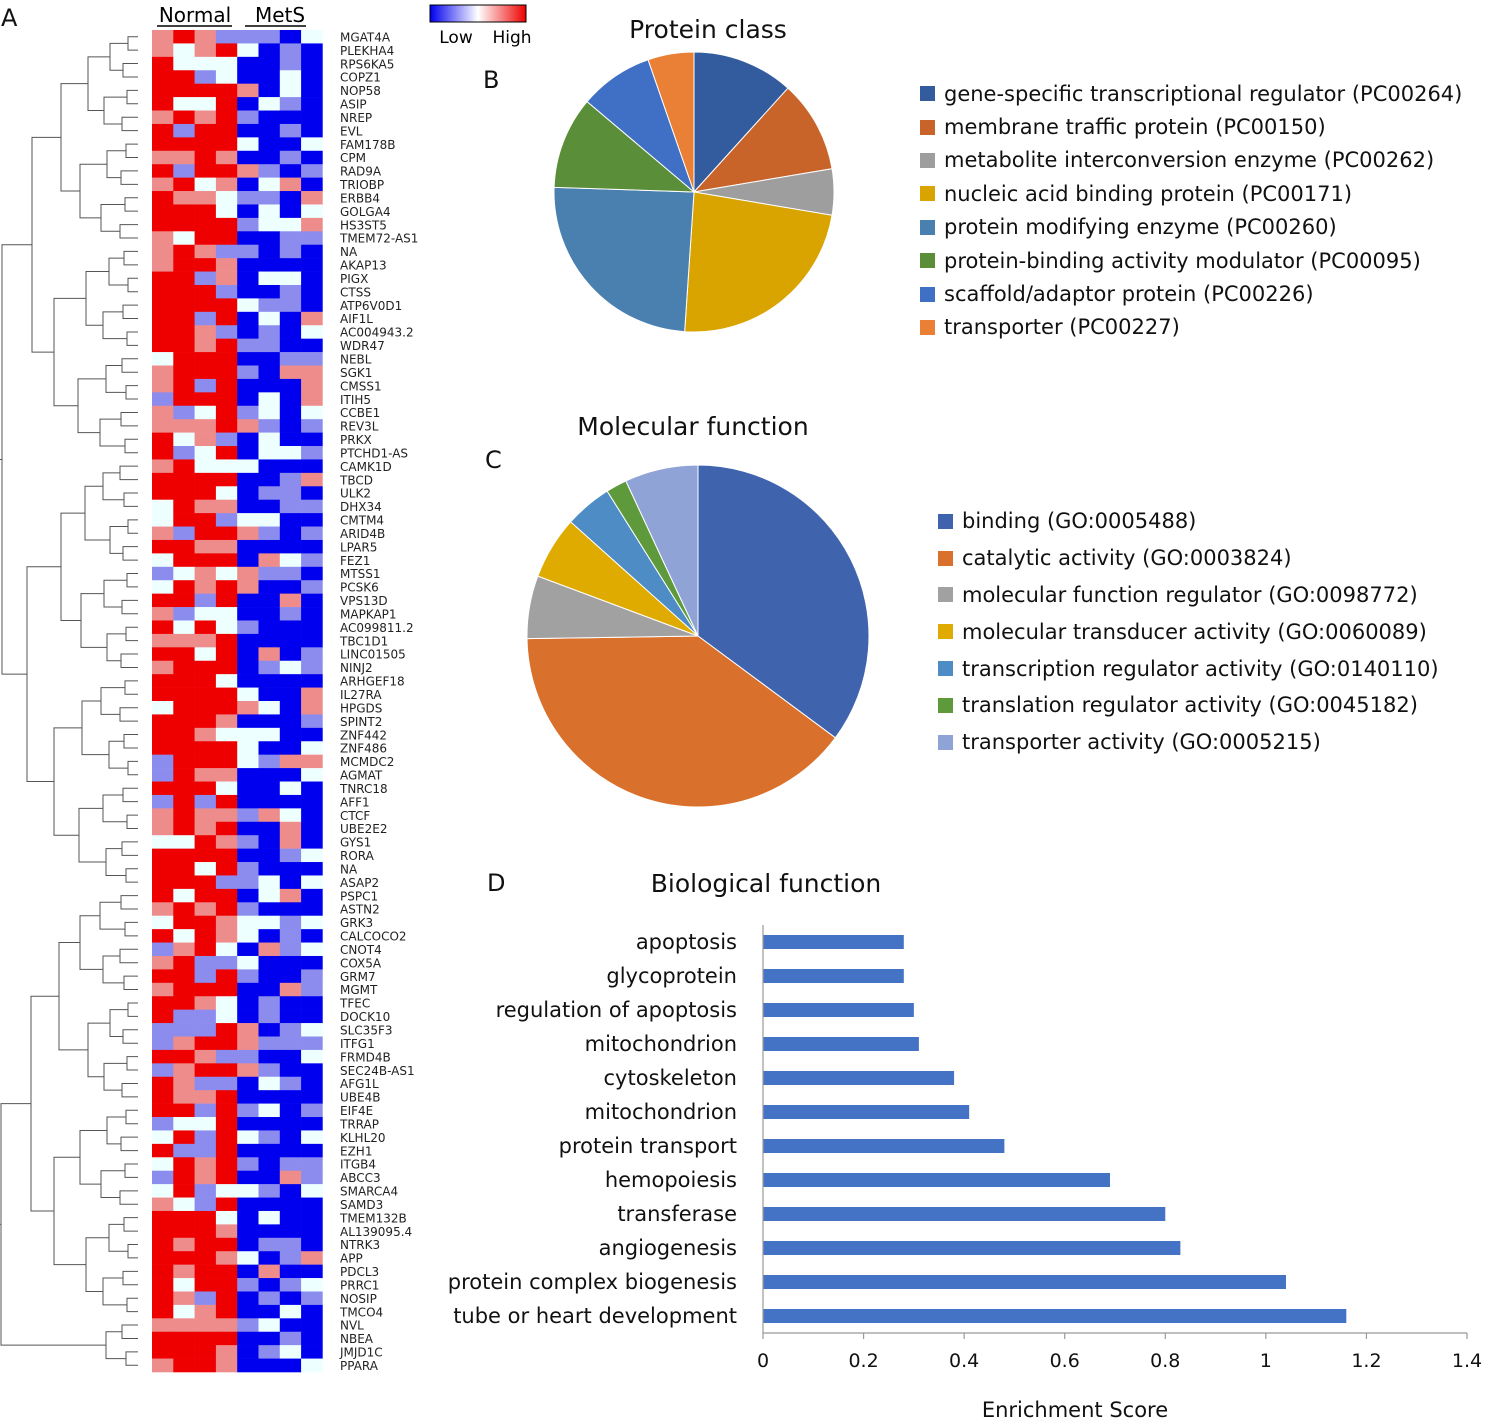 The width and height of the screenshot is (1485, 1421). What do you see at coordinates (359, 427) in the screenshot?
I see `gene-label: REV3L` at bounding box center [359, 427].